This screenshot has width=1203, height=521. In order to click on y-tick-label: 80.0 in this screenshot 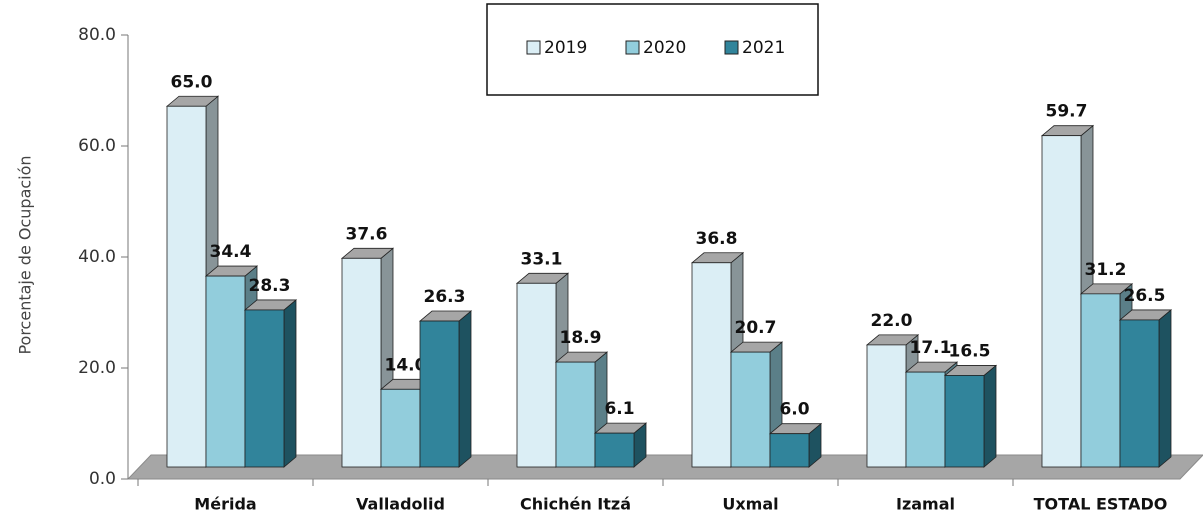, I will do `click(97, 35)`.